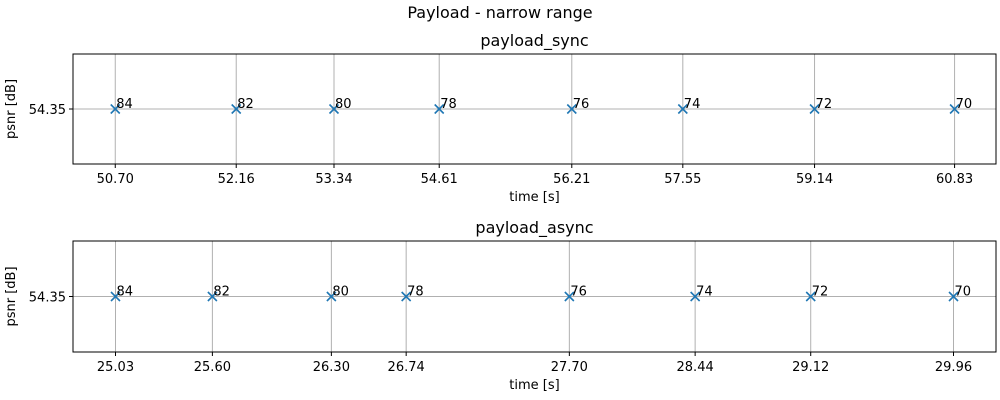 This screenshot has width=1000, height=400. I want to click on x-tick-label: 25.03, so click(115, 367).